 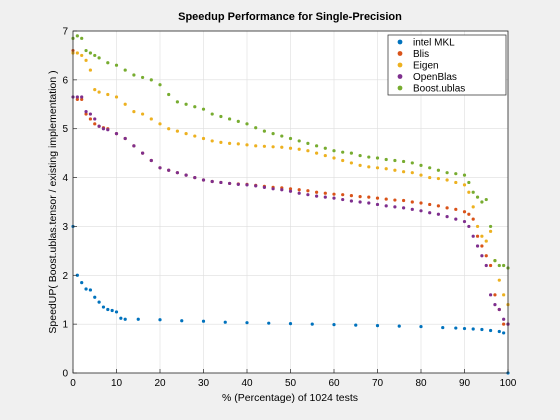 What do you see at coordinates (160, 383) in the screenshot?
I see `x-tick-label: 20` at bounding box center [160, 383].